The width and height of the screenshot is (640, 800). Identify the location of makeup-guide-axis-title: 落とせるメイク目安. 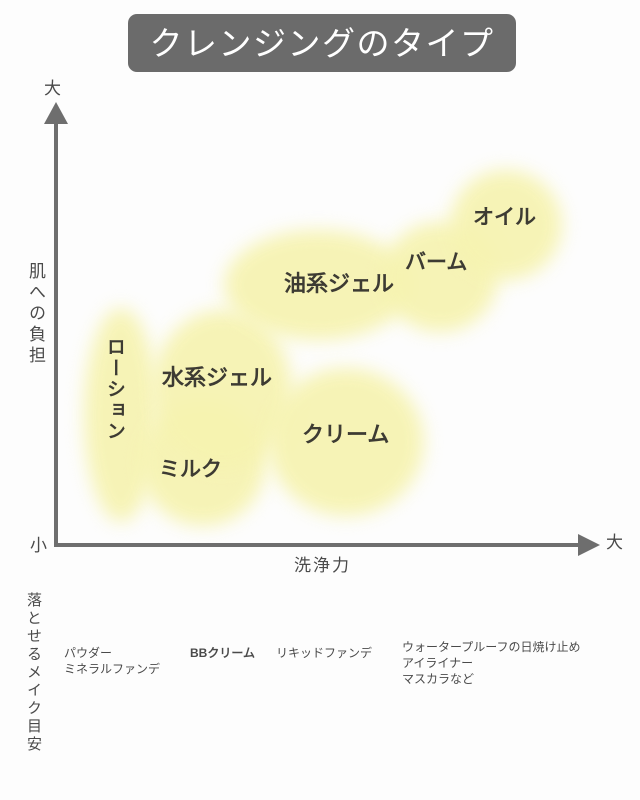
(33, 673).